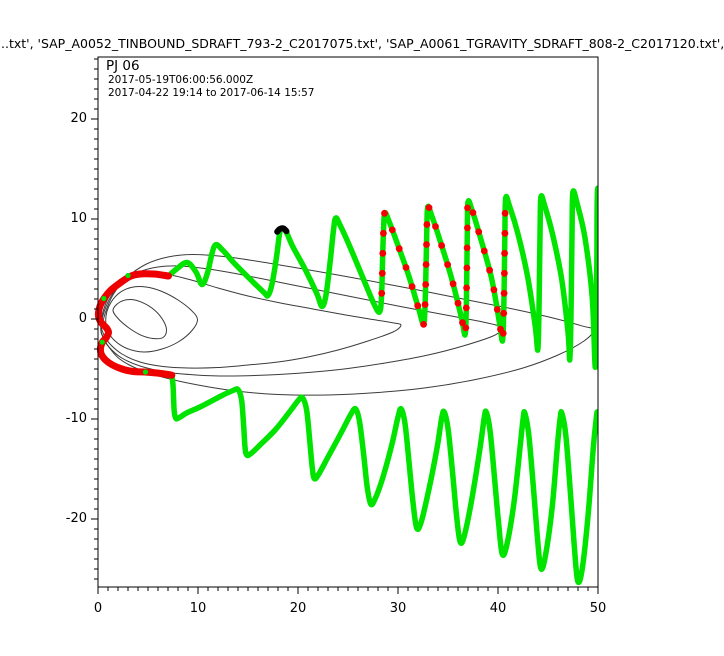 This screenshot has width=724, height=656. Describe the element at coordinates (140, 319) in the screenshot. I see `inner-oval` at that location.